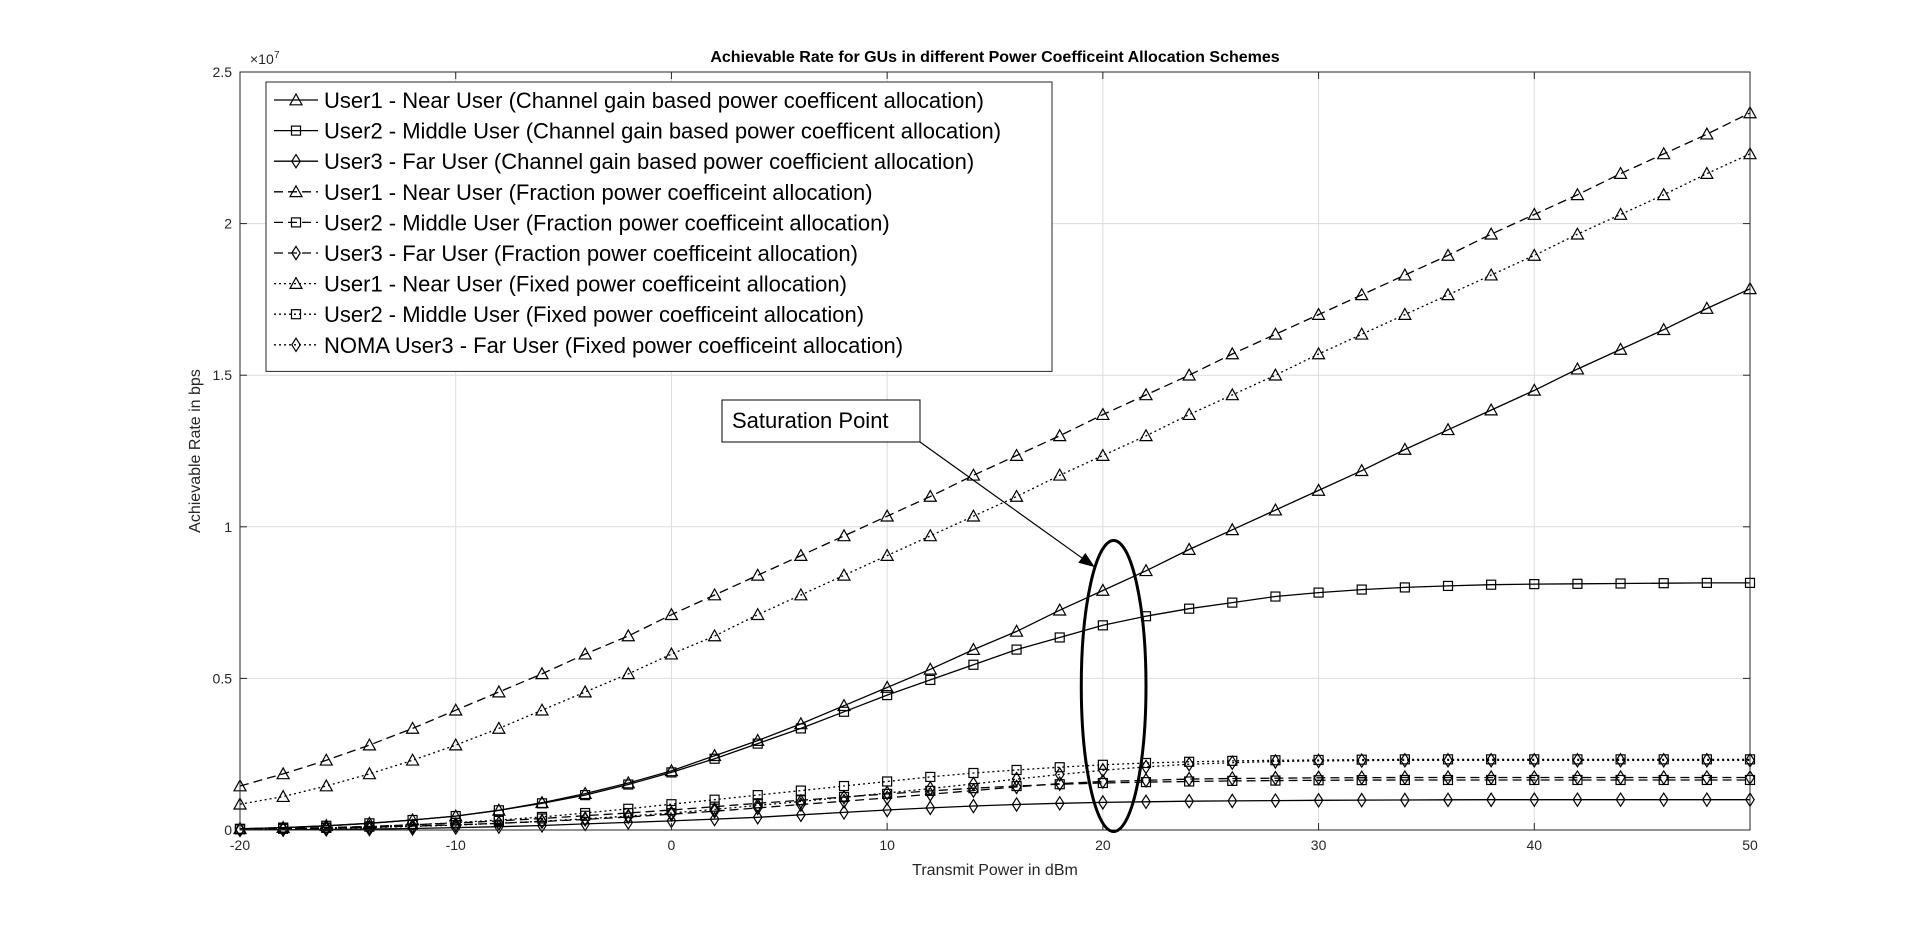 The height and width of the screenshot is (926, 1920). What do you see at coordinates (1319, 845) in the screenshot?
I see `x-tick-label: 30` at bounding box center [1319, 845].